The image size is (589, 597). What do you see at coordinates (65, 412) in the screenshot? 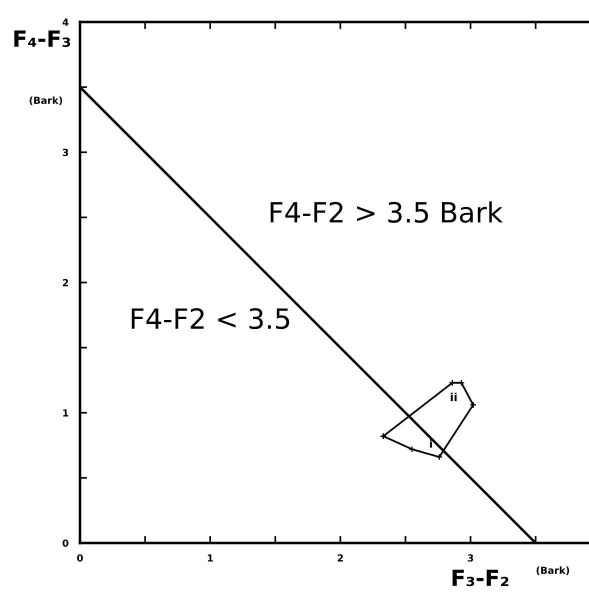
I see `y-tick-label: 1` at bounding box center [65, 412].